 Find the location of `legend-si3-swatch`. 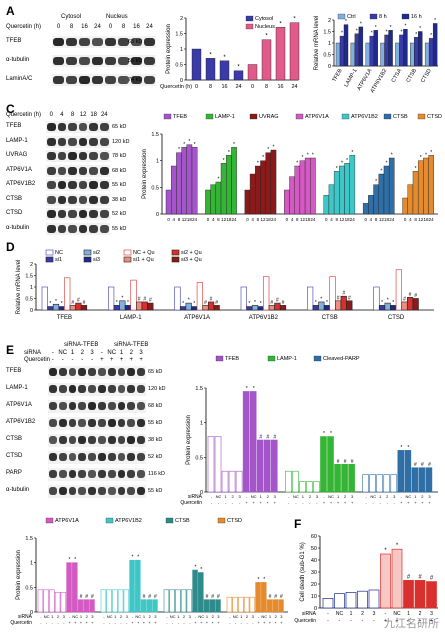

legend-si3-swatch is located at coordinates (87, 259).